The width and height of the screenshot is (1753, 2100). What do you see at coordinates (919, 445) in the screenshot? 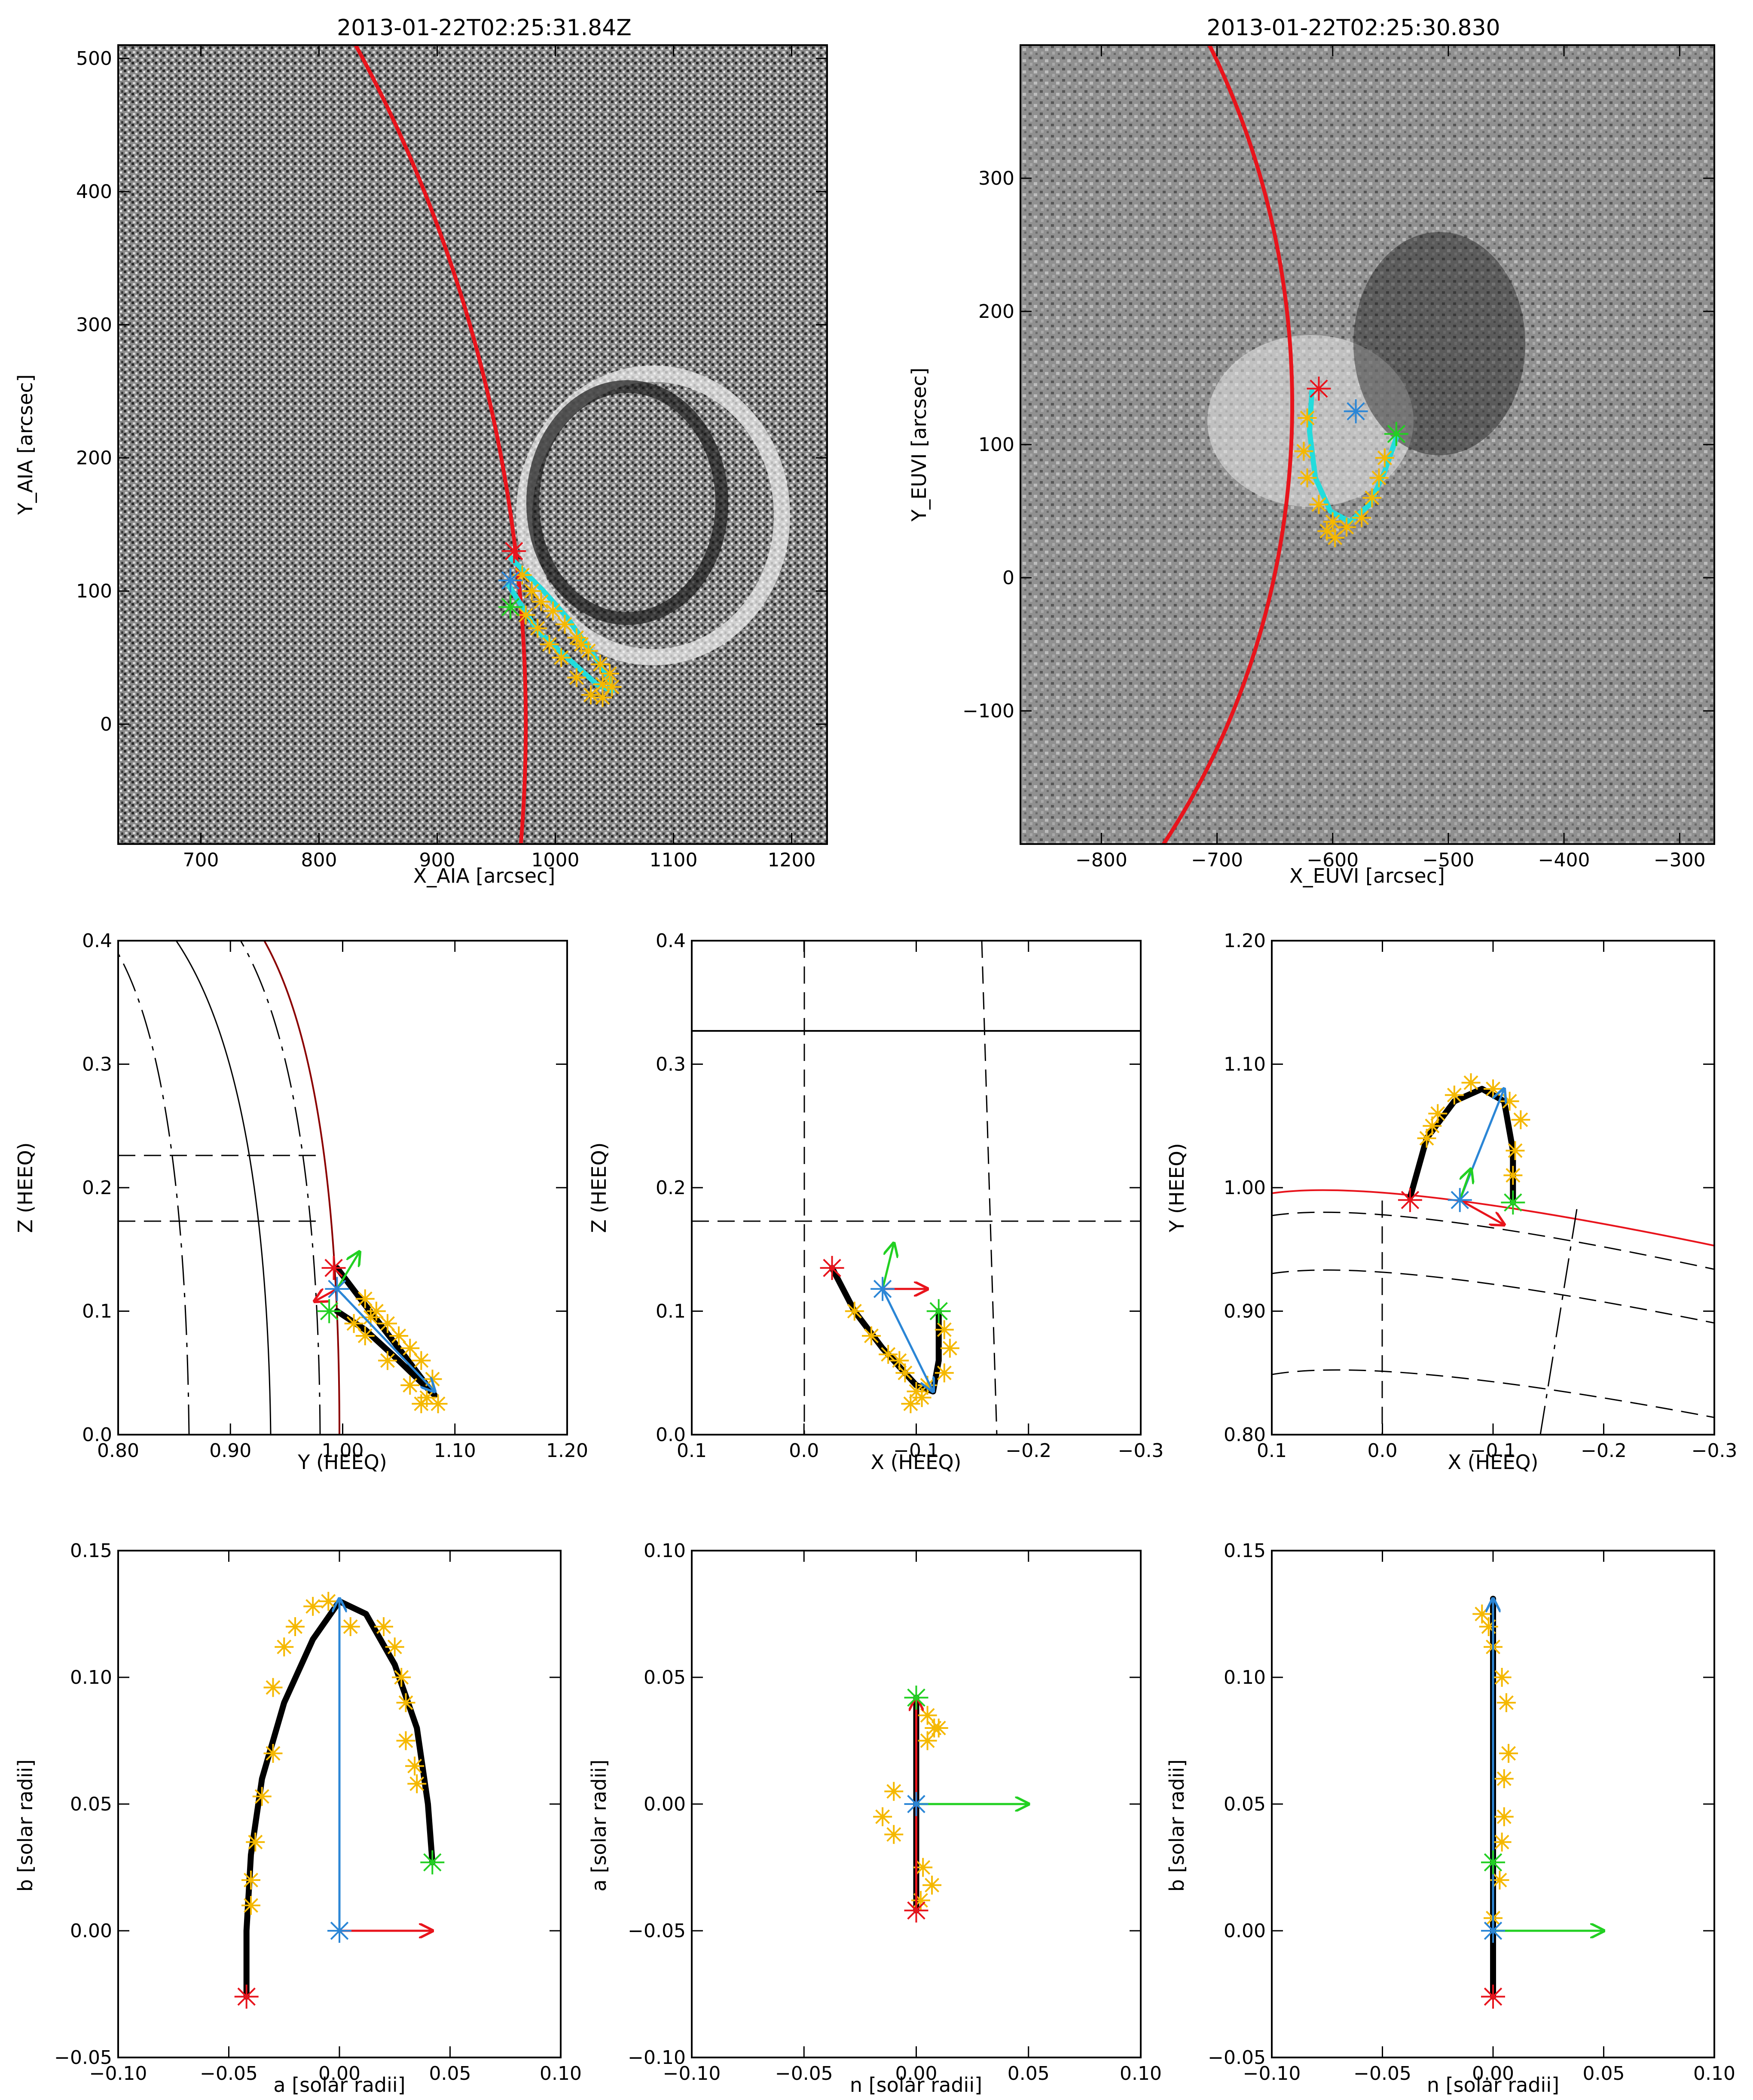
I see `panel-euvi-ylabel: Y_EUVI [arcsec]` at bounding box center [919, 445].